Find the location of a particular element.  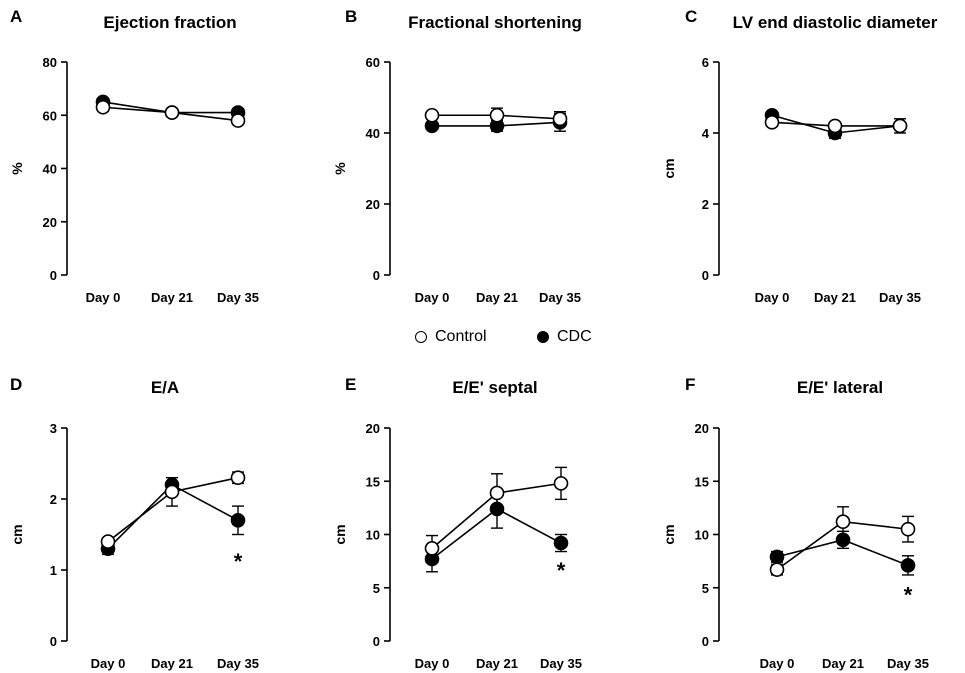

panel-c-y-tick-label: 0 is located at coordinates (705, 275).